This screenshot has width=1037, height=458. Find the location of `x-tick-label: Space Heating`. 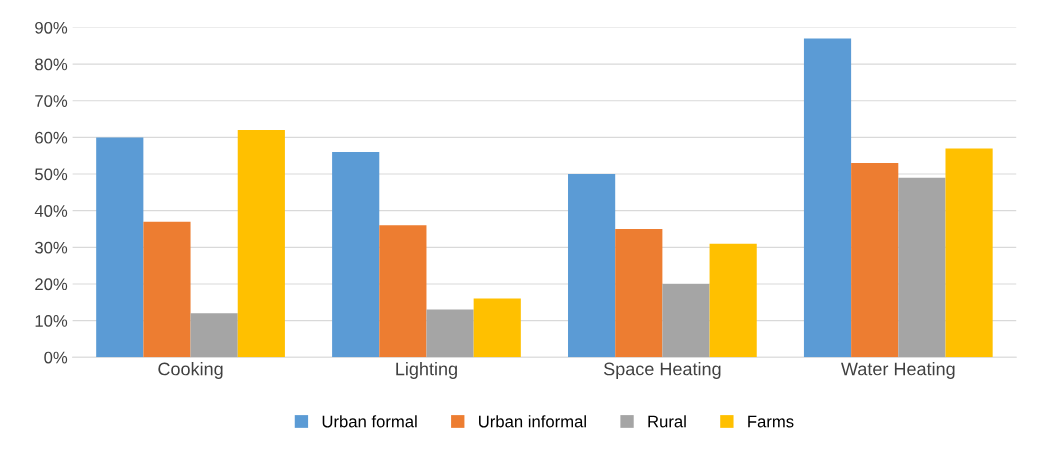

x-tick-label: Space Heating is located at coordinates (662, 370).